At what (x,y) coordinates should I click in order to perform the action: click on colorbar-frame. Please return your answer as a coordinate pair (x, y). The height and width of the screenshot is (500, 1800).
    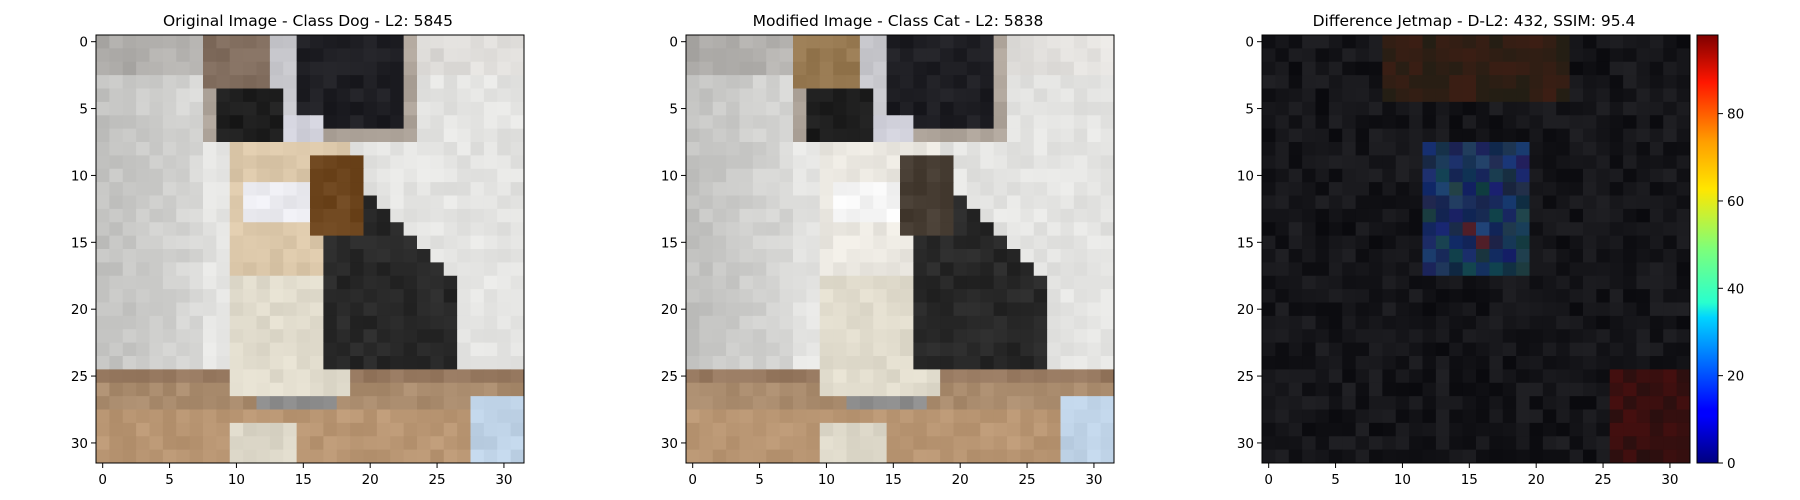
    Looking at the image, I should click on (1707, 249).